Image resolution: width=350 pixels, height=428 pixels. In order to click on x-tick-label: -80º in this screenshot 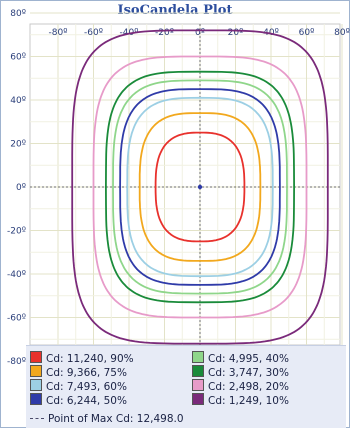, I will do `click(58, 33)`.